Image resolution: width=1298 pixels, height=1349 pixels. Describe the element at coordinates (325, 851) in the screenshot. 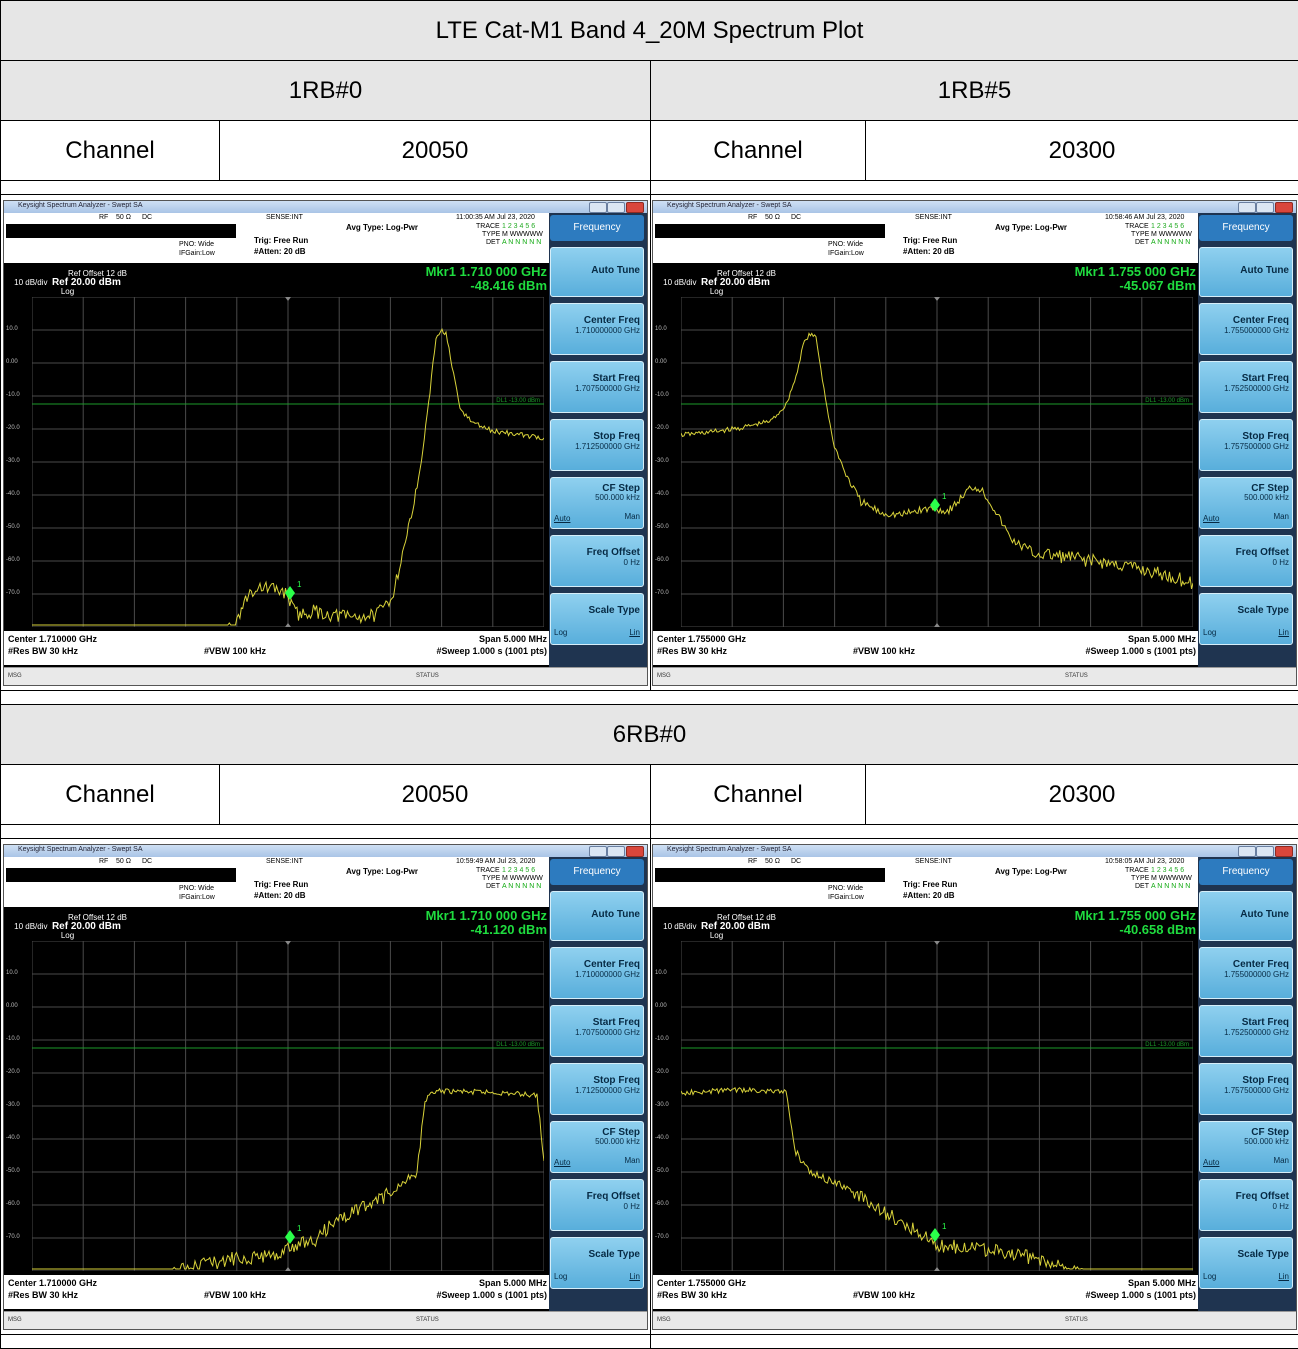

I see `window-titlebar: Keysight Spectrum Analyzer - Swept SA` at that location.